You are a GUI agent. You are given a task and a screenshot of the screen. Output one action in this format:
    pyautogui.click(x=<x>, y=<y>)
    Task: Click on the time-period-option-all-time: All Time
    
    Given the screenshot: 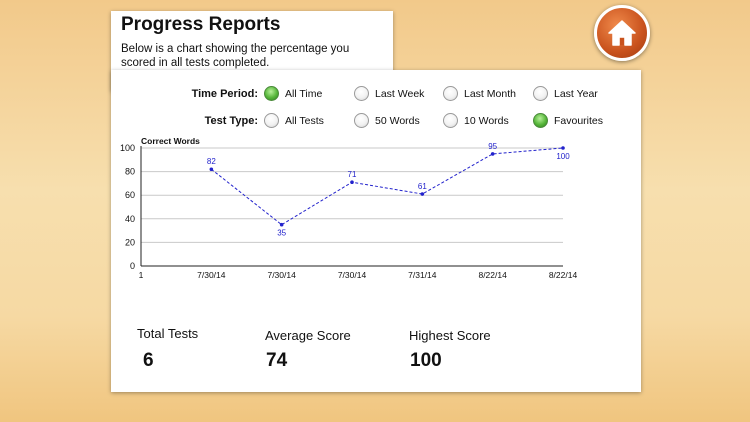 What is the action you would take?
    pyautogui.click(x=293, y=93)
    